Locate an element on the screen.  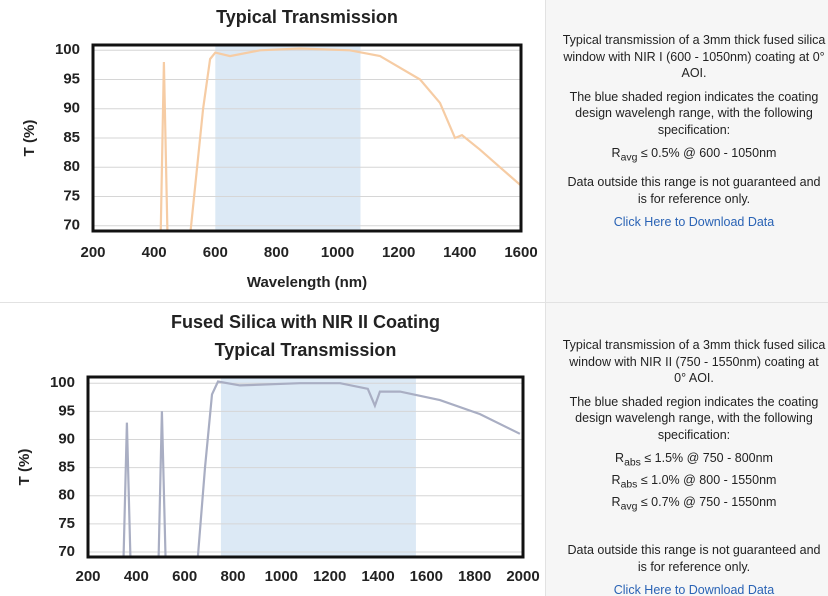
separator is located at coordinates (414, 302).